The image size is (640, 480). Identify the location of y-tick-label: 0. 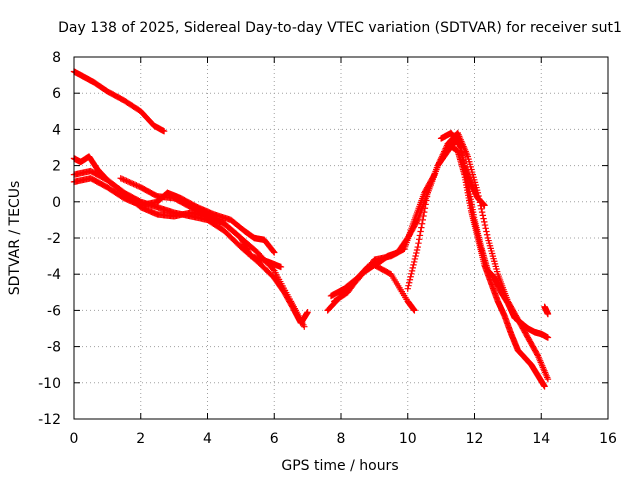
(56, 203).